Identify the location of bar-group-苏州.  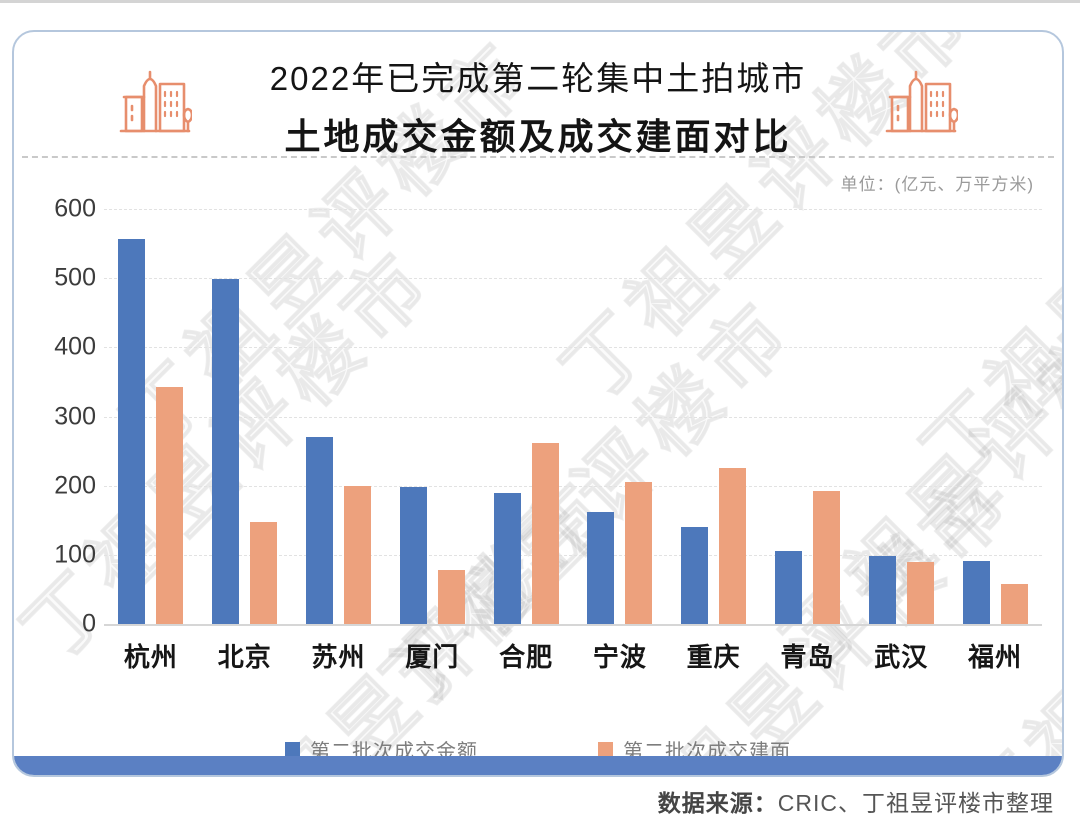
(339, 416).